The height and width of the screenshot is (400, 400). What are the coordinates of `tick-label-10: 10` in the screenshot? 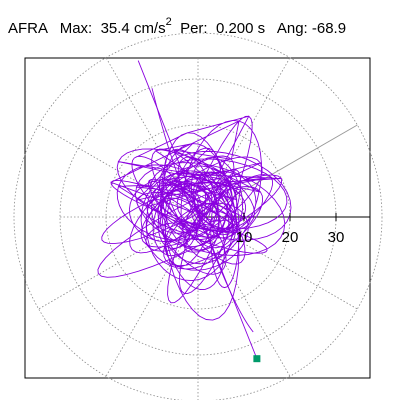 It's located at (244, 237).